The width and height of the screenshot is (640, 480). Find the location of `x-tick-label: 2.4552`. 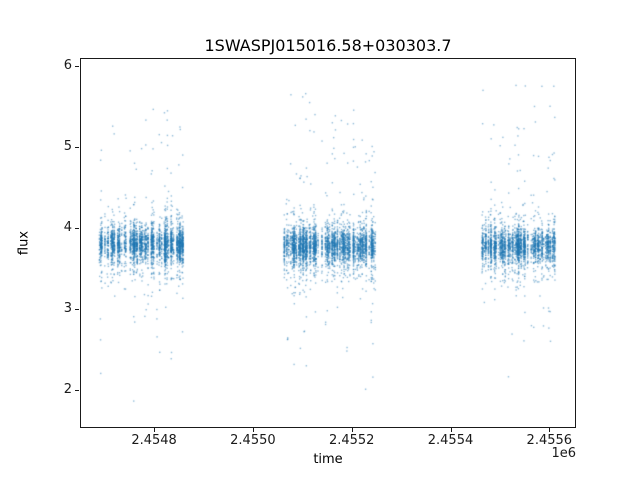

x-tick-label: 2.4552 is located at coordinates (351, 440).